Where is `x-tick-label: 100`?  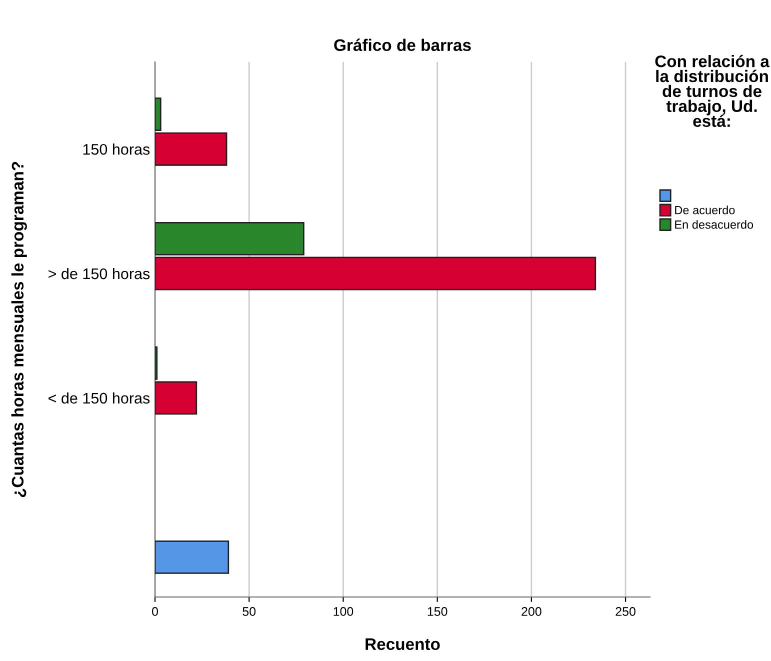
x-tick-label: 100 is located at coordinates (344, 611).